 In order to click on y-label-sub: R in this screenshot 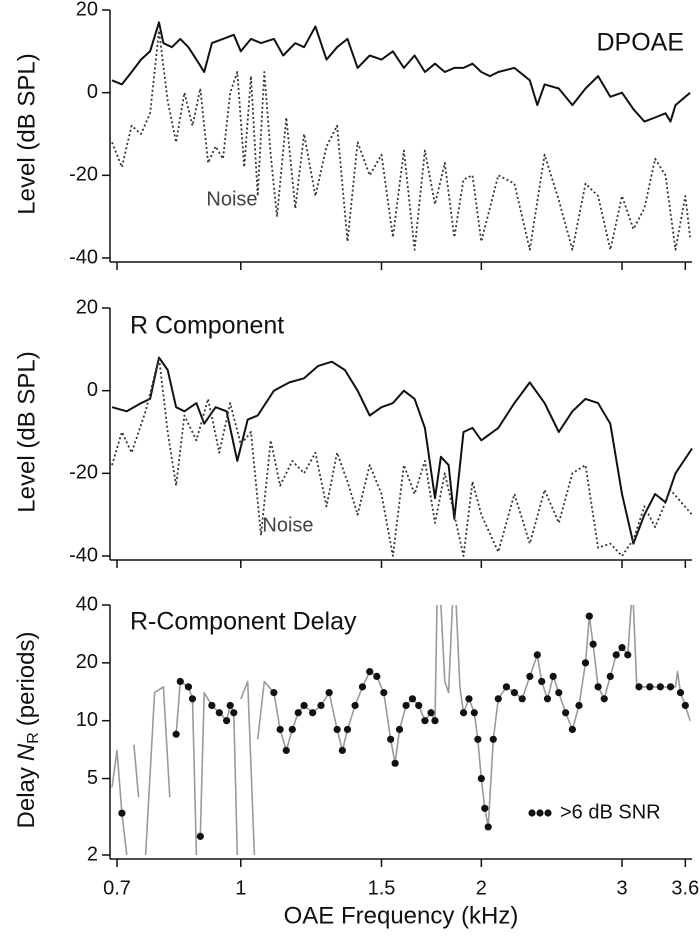, I will do `click(33, 738)`.